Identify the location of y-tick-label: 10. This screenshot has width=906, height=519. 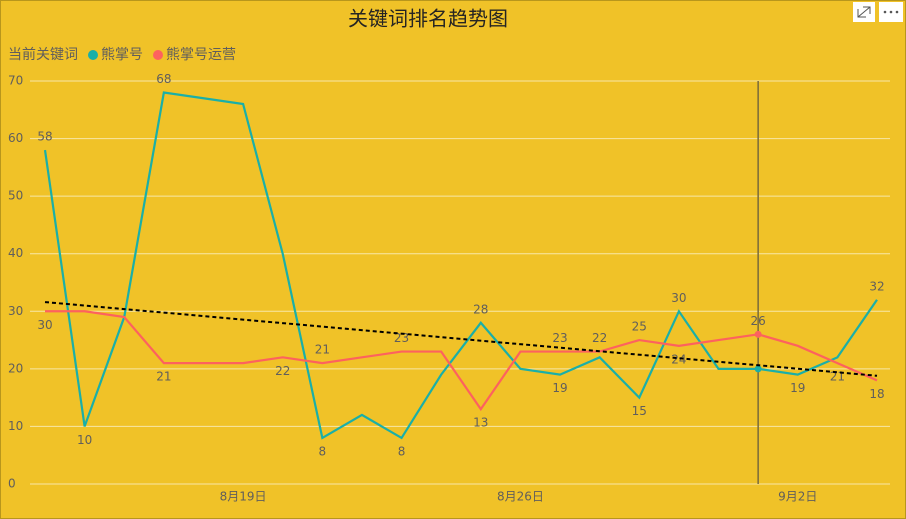
(15, 426).